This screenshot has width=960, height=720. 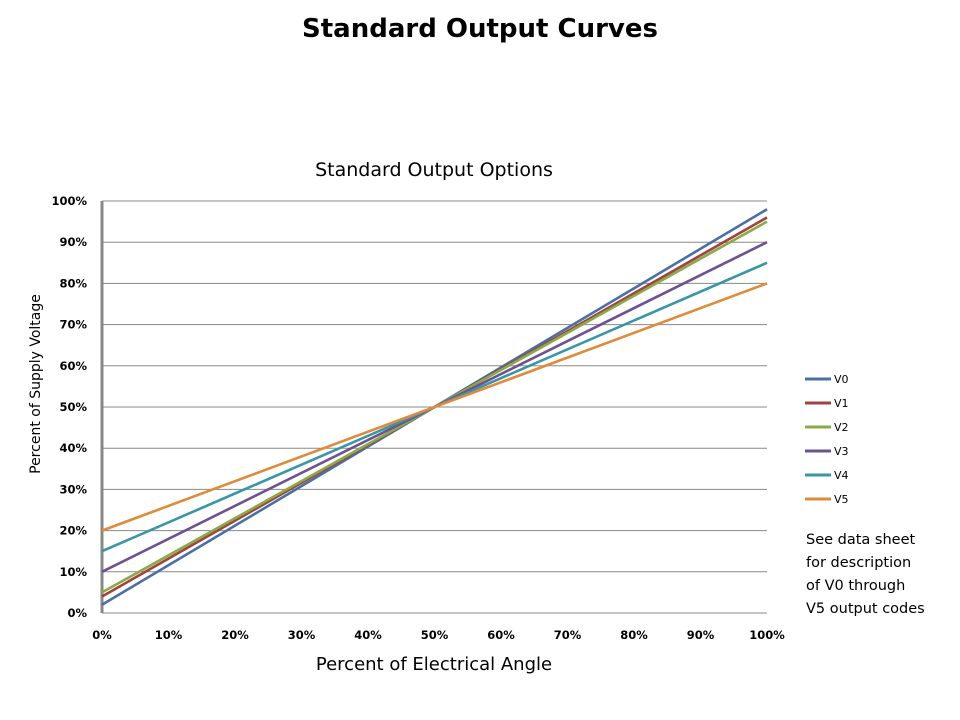 I want to click on y-tick-label: 30%, so click(x=73, y=489).